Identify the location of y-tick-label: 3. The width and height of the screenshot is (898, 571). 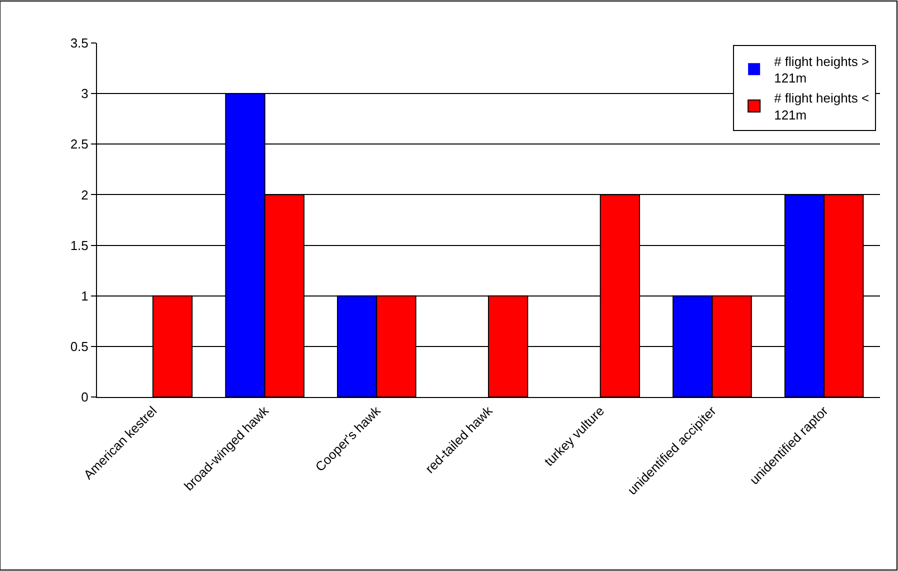
(84, 94).